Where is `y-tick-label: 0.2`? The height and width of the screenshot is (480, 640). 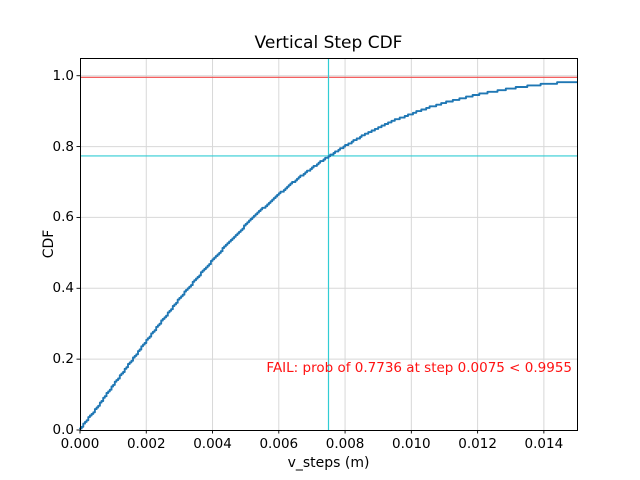 y-tick-label: 0.2 is located at coordinates (63, 359).